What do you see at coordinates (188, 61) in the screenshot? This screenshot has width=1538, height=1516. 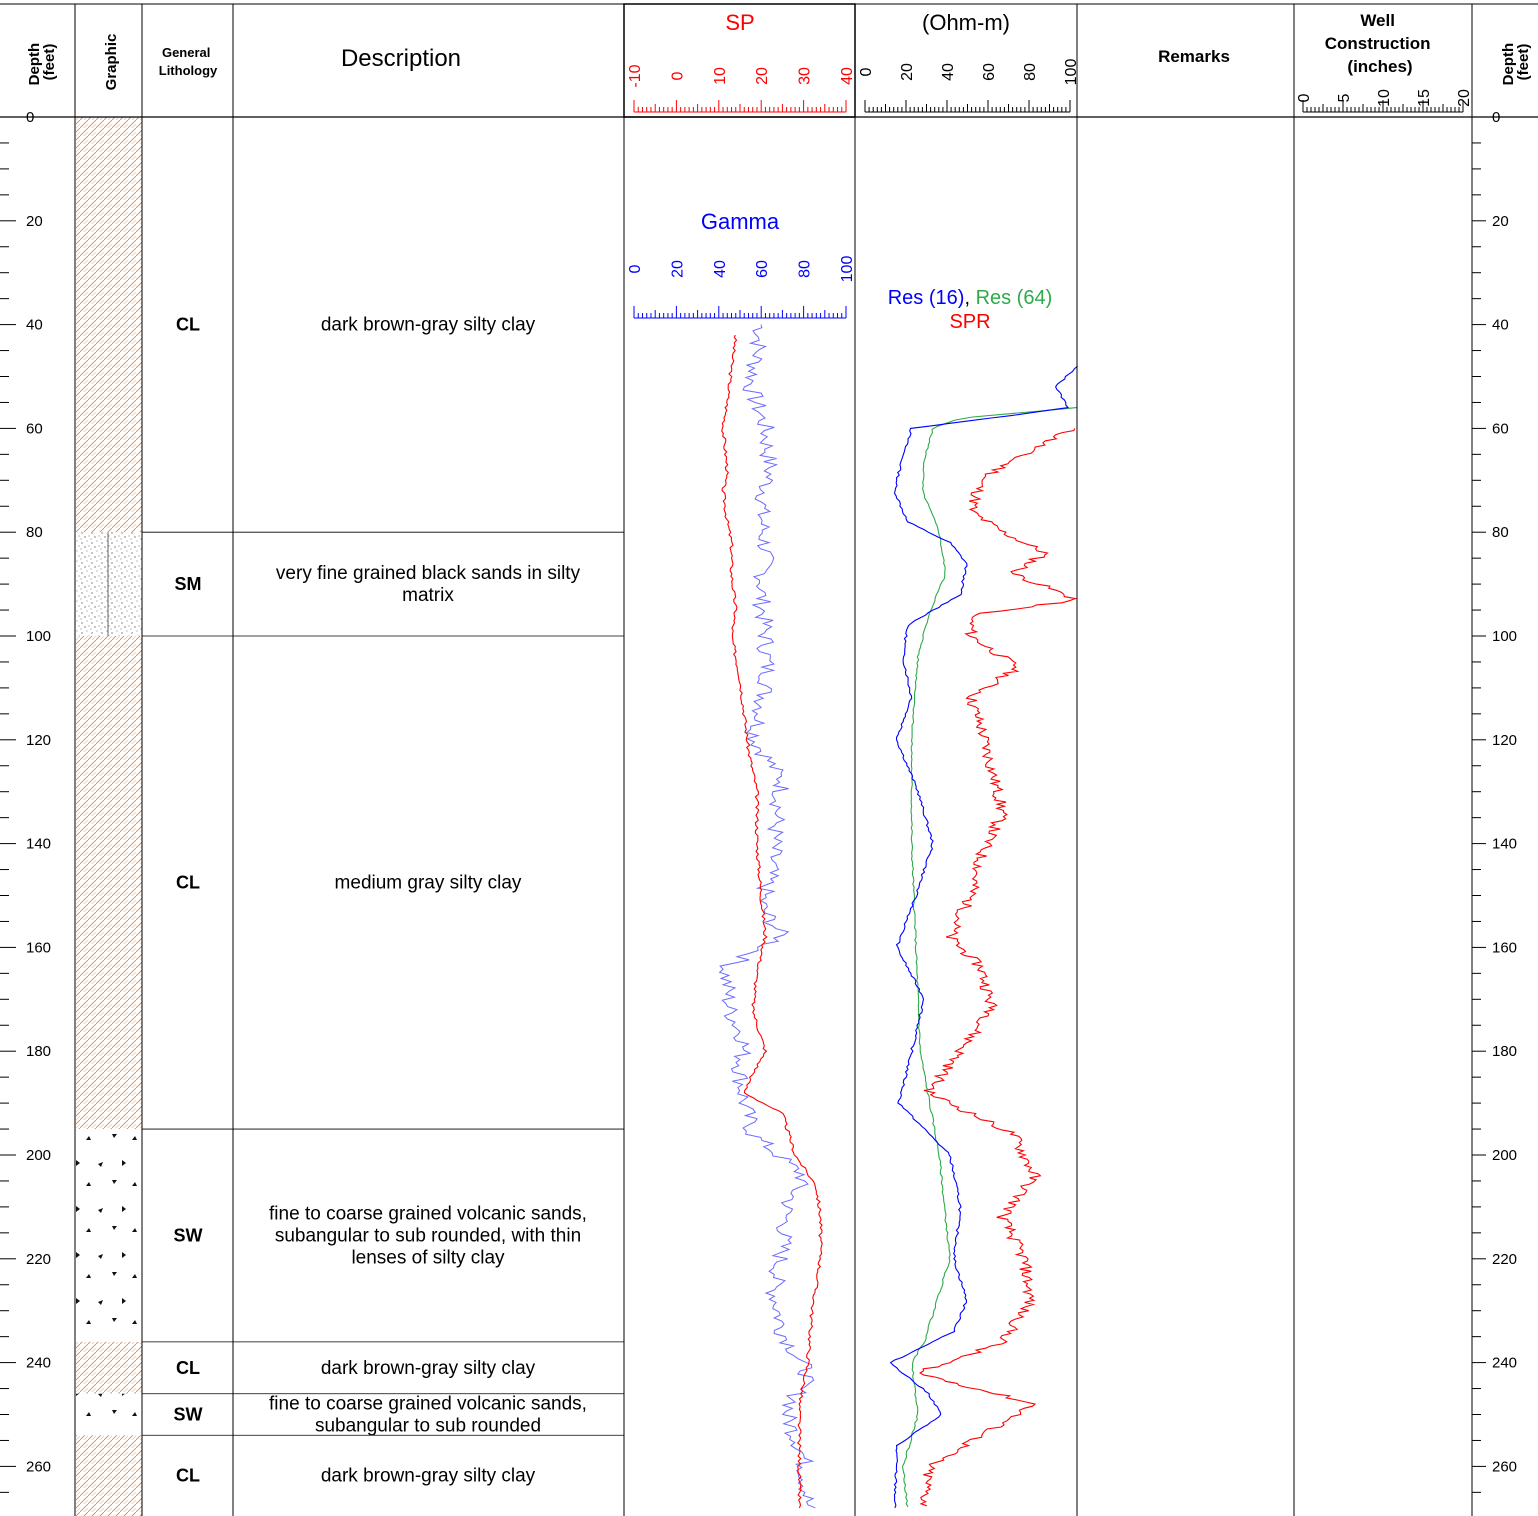 I see `lithology-header: General Lithology` at bounding box center [188, 61].